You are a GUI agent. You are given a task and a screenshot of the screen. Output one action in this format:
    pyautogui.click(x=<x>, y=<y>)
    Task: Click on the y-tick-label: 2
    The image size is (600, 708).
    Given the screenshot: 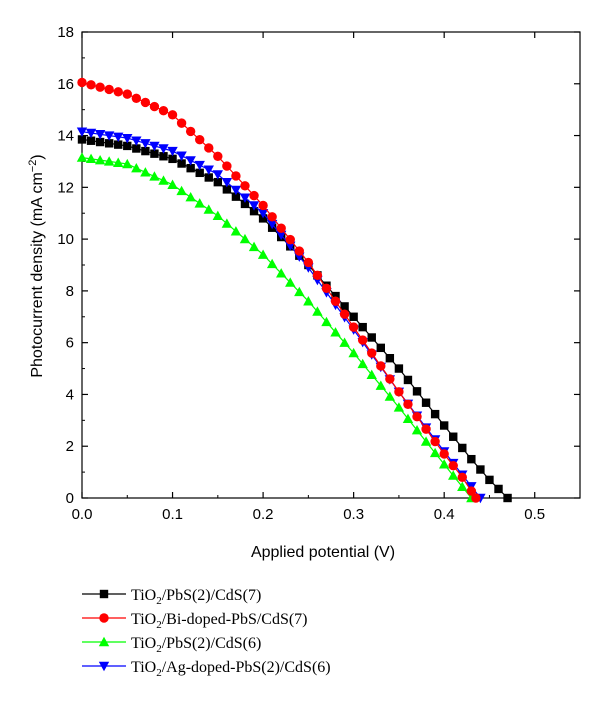 What is the action you would take?
    pyautogui.click(x=70, y=446)
    